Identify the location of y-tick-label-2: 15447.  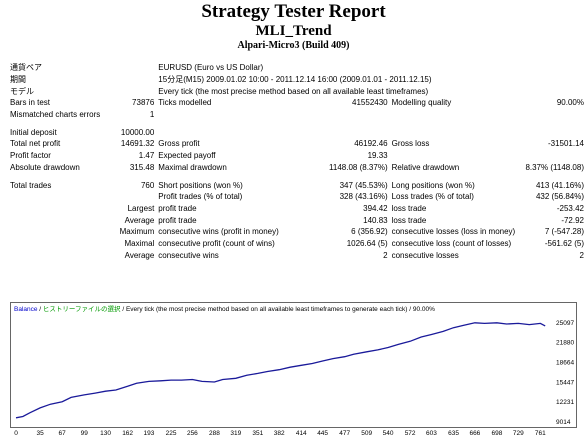
(565, 382).